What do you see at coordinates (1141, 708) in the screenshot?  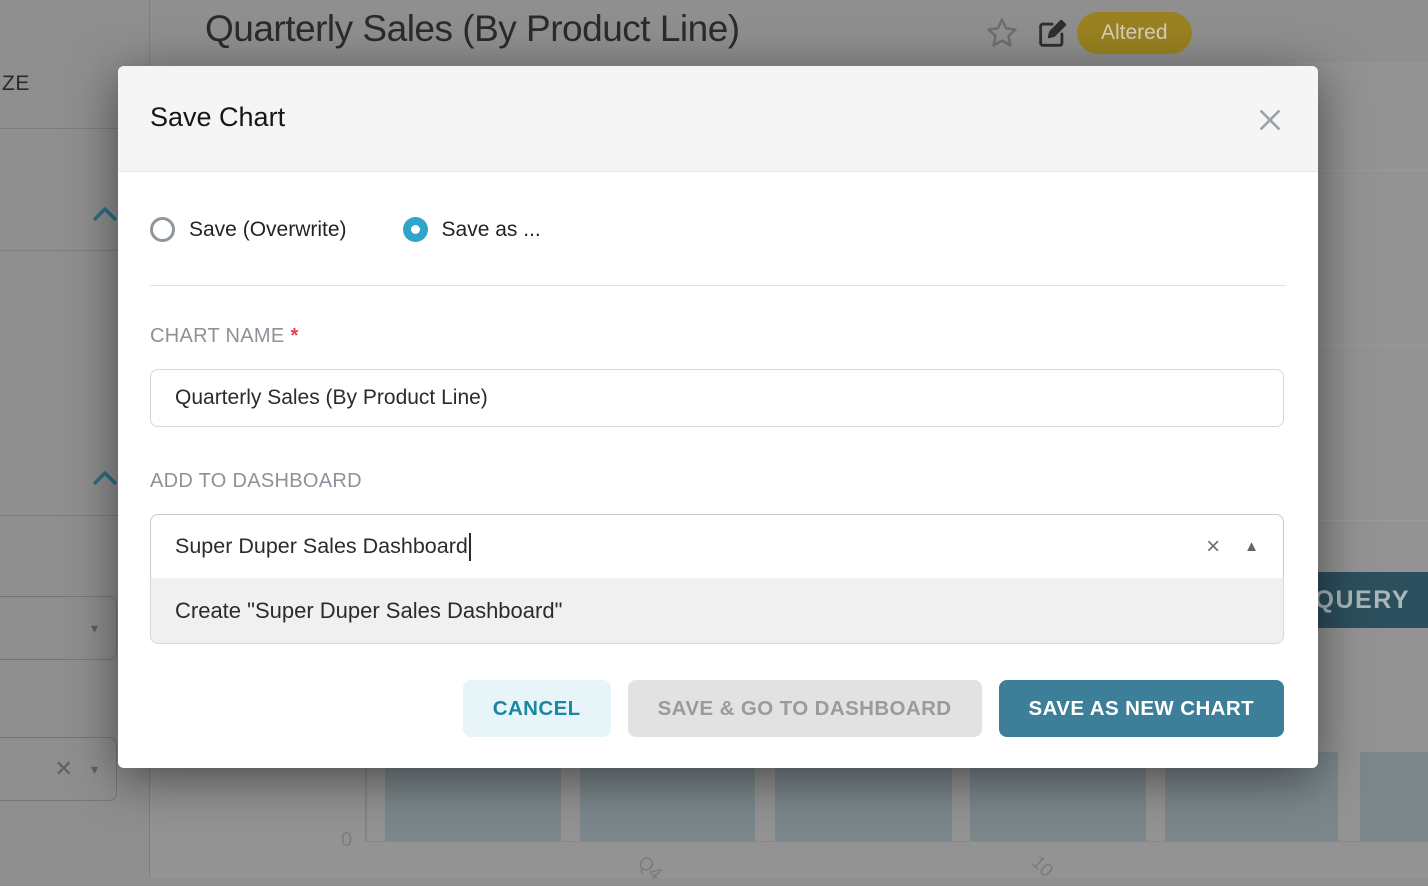 I see `save-as-new-chart-button: SAVE AS NEW CHART` at bounding box center [1141, 708].